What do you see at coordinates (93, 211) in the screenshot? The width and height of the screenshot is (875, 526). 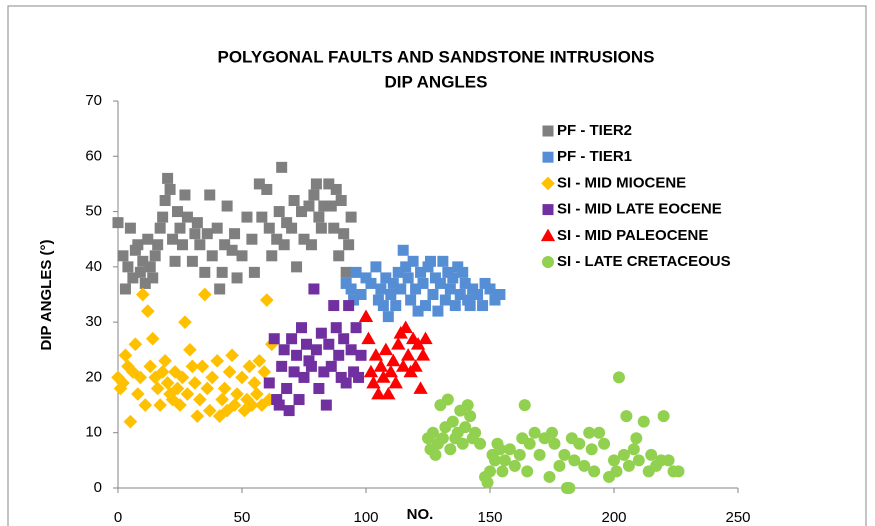 I see `y-tick-label: 50` at bounding box center [93, 211].